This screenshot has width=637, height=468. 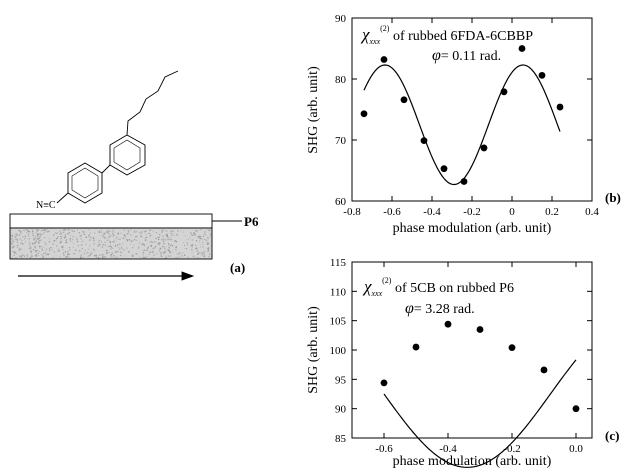 I want to click on c-xtick-label: -0.4, so click(x=448, y=449).